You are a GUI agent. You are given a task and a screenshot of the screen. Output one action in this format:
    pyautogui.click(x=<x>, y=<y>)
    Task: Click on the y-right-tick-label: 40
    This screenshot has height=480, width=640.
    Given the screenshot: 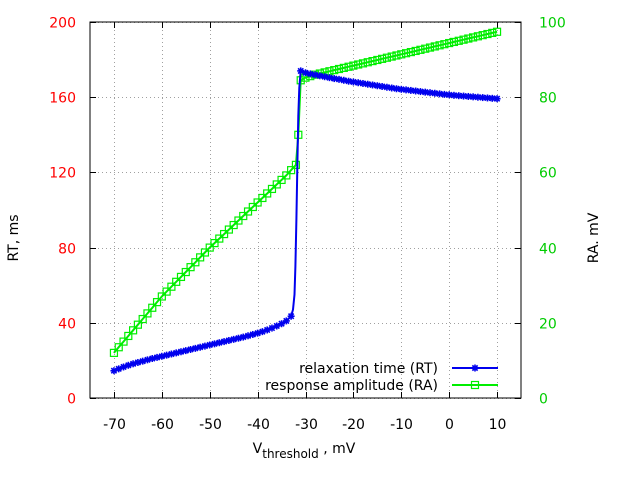 What is the action you would take?
    pyautogui.click(x=548, y=250)
    